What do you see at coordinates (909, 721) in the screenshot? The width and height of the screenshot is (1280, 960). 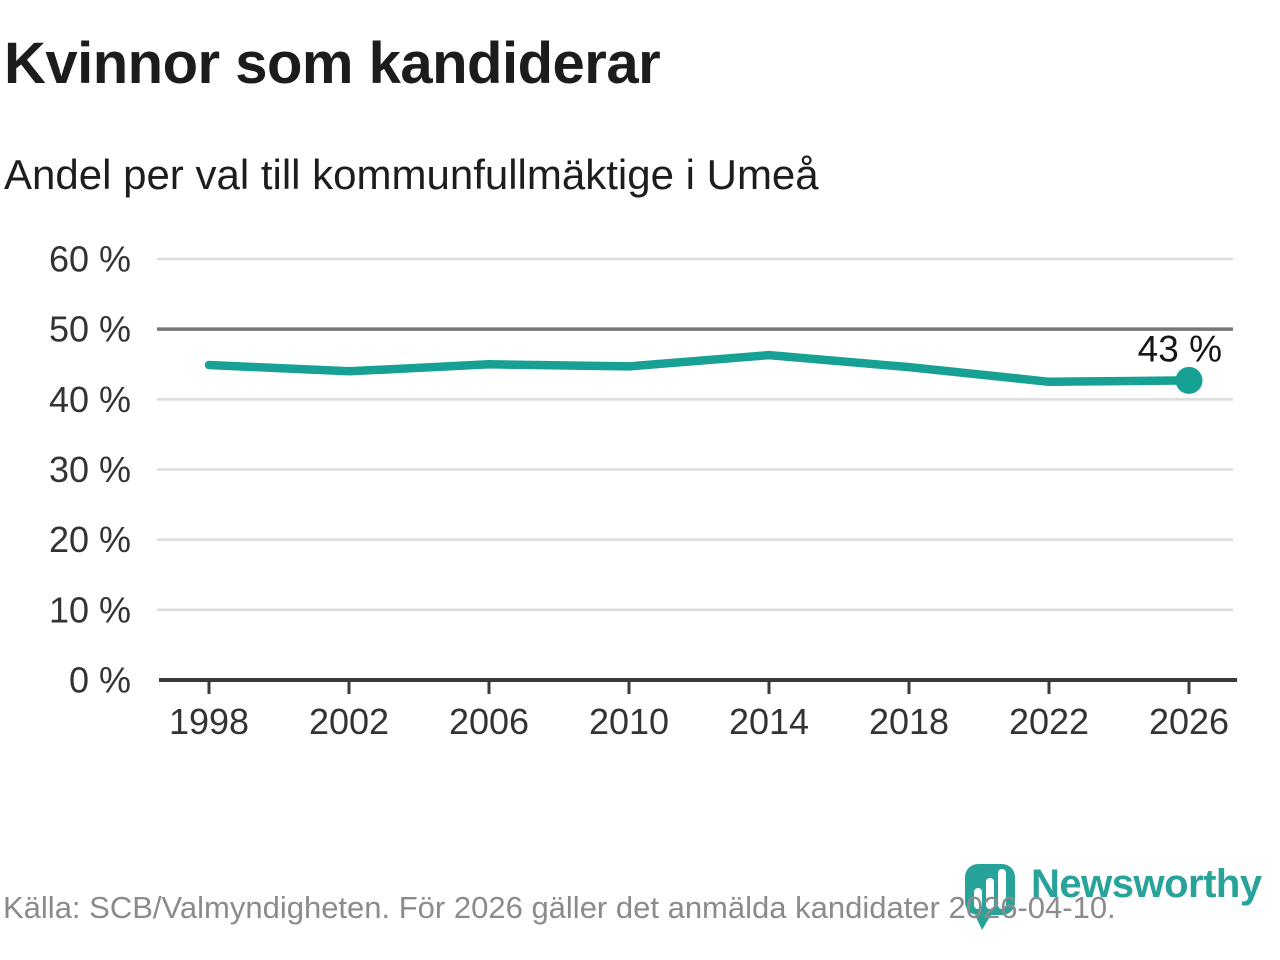 I see `x-axis-tick-label: 2018` at bounding box center [909, 721].